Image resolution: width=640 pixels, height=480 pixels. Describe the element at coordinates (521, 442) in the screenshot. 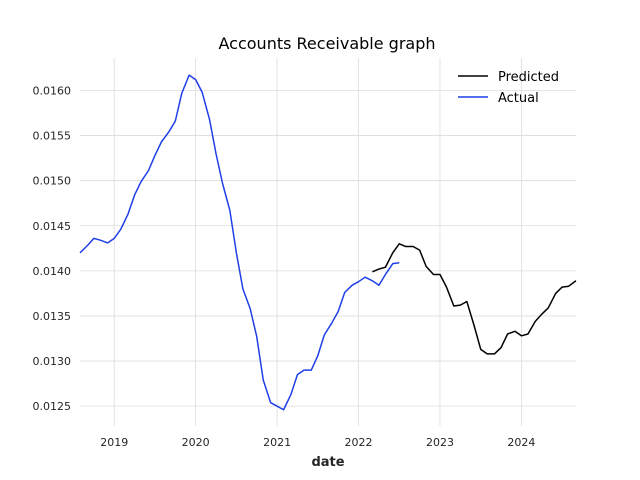

I see `x-tick-label: 2024` at that location.